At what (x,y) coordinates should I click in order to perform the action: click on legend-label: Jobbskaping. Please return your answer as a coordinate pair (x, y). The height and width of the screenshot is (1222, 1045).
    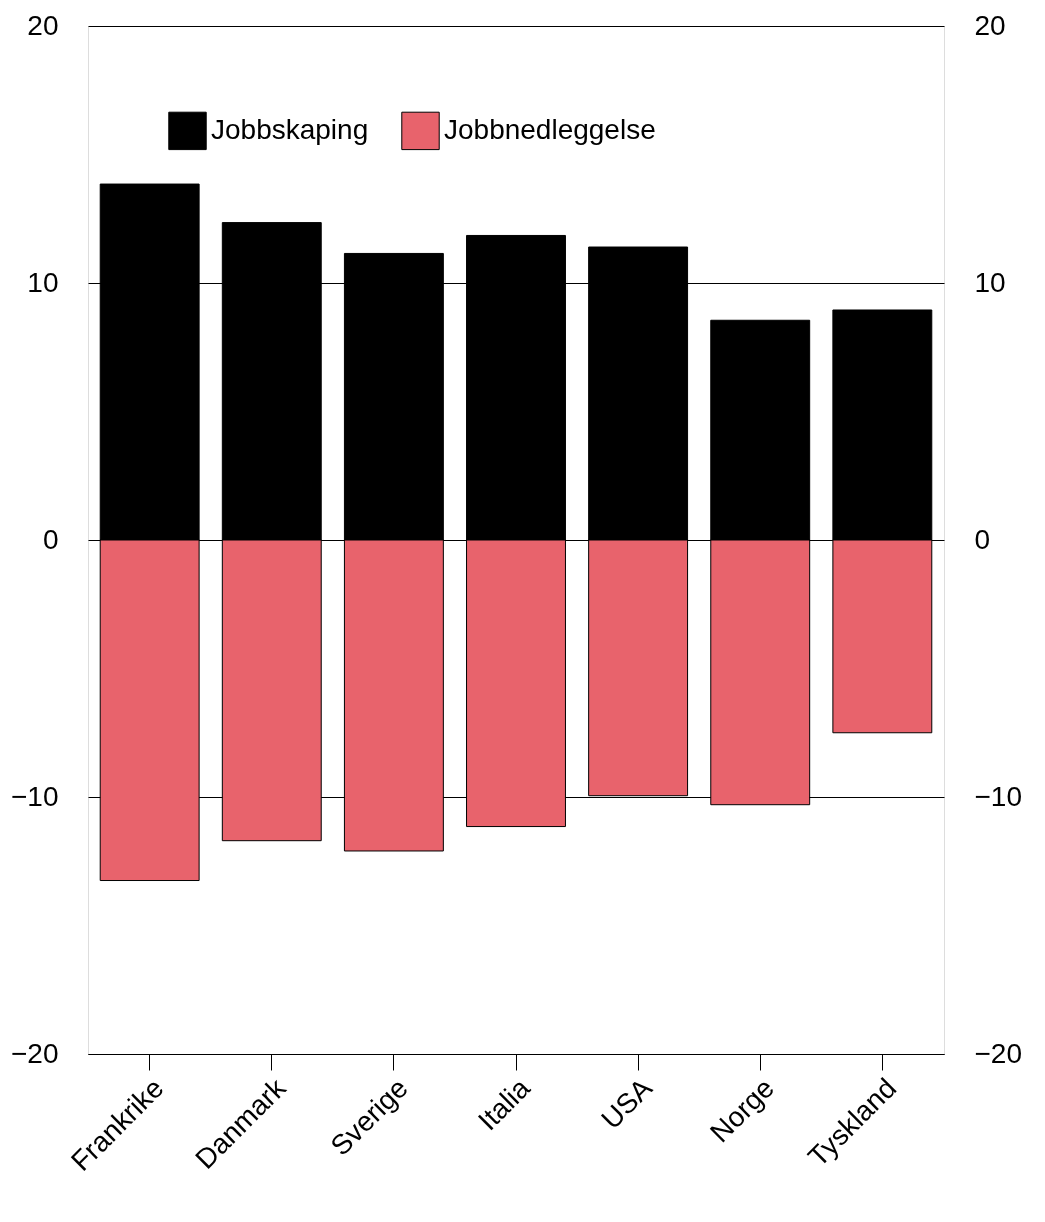
    Looking at the image, I should click on (290, 129).